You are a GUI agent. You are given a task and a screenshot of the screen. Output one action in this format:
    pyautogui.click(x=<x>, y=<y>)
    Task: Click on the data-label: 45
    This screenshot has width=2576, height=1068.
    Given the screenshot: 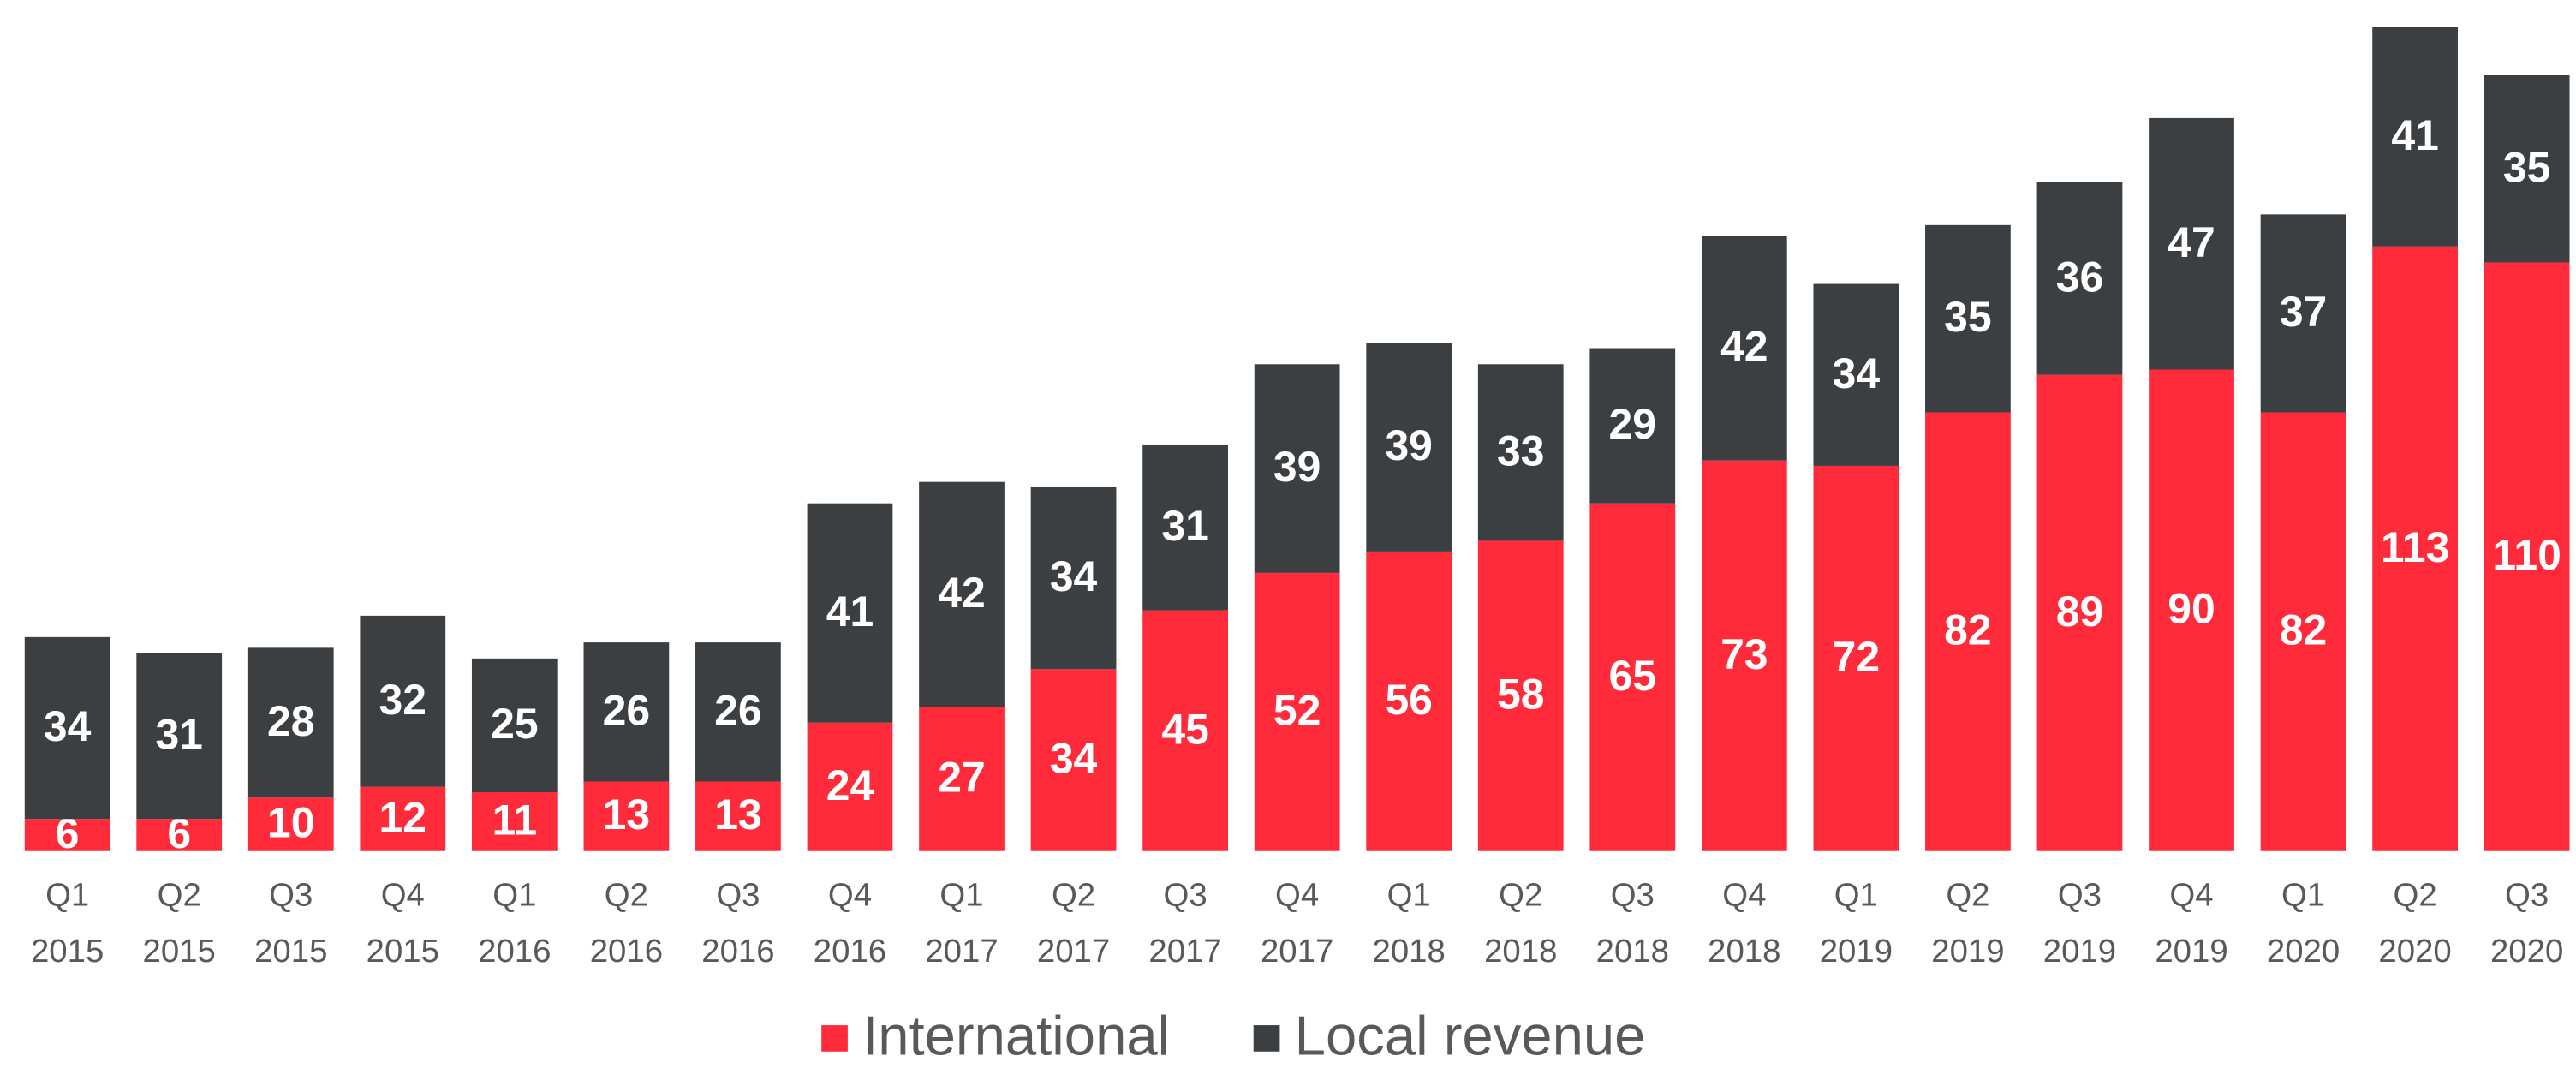 What is the action you would take?
    pyautogui.click(x=1184, y=729)
    